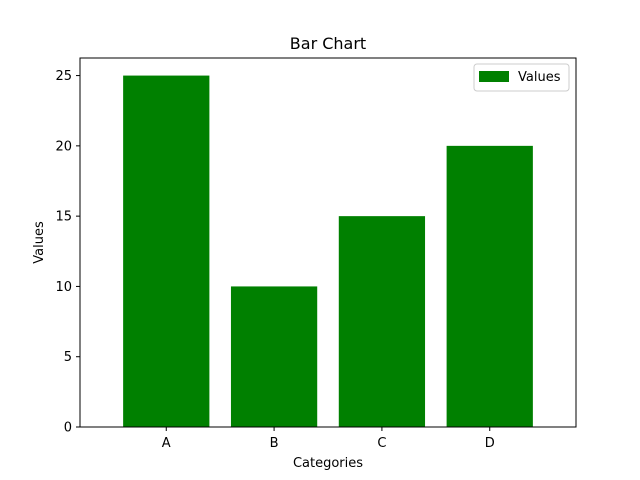 This screenshot has width=640, height=480. I want to click on x-tick-label-D: D, so click(490, 443).